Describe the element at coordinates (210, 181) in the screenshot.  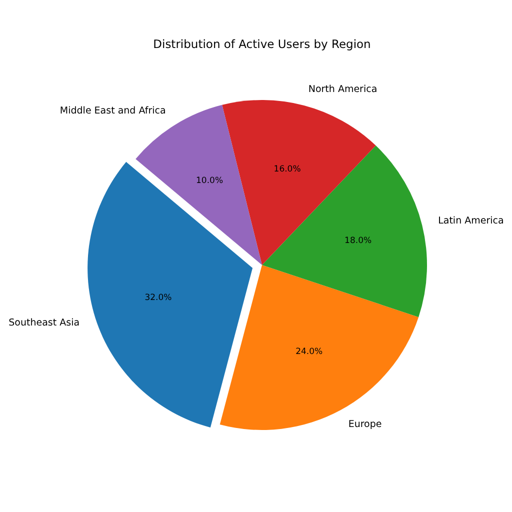
I see `data-label: 10.0%` at that location.